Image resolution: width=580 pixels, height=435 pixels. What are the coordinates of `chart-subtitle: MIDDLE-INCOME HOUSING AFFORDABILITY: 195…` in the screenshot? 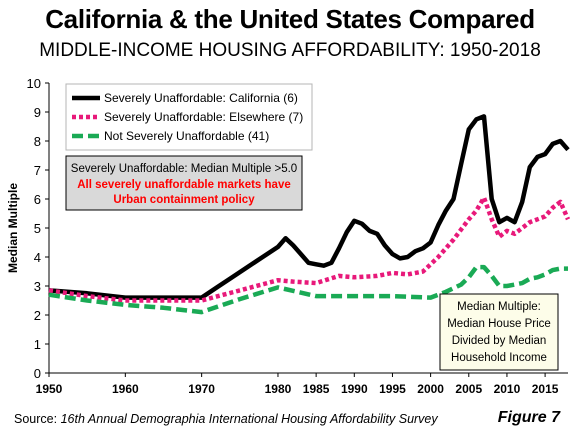 It's located at (290, 50).